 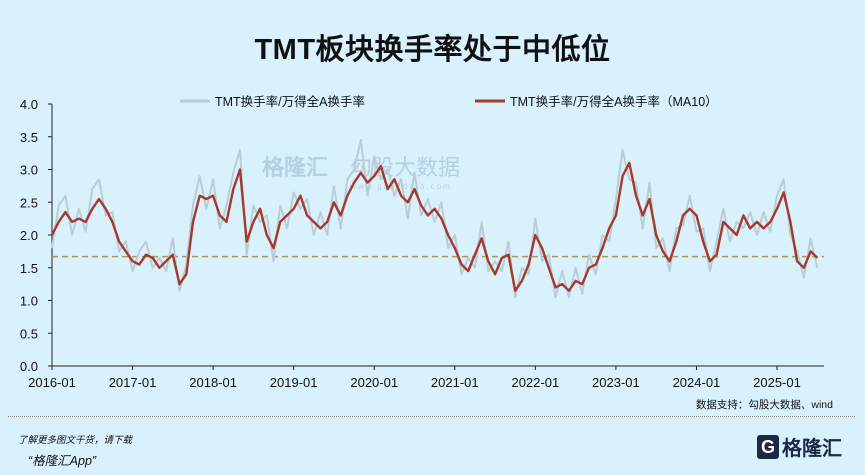 What do you see at coordinates (29, 333) in the screenshot?
I see `y-tick-label: 0.5` at bounding box center [29, 333].